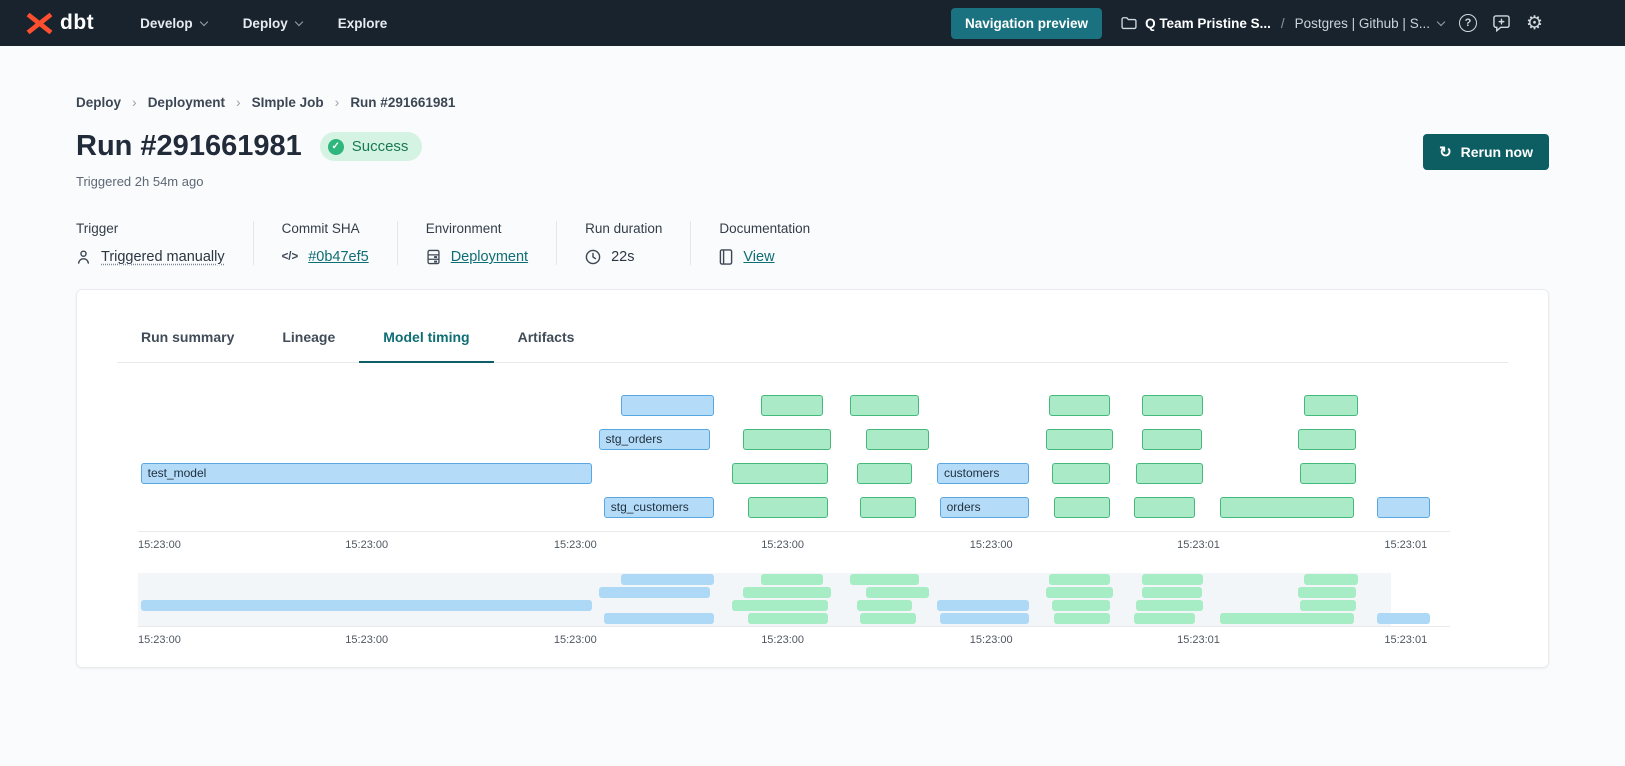 The width and height of the screenshot is (1625, 766). I want to click on gantt-bar-label: test_model, so click(177, 473).